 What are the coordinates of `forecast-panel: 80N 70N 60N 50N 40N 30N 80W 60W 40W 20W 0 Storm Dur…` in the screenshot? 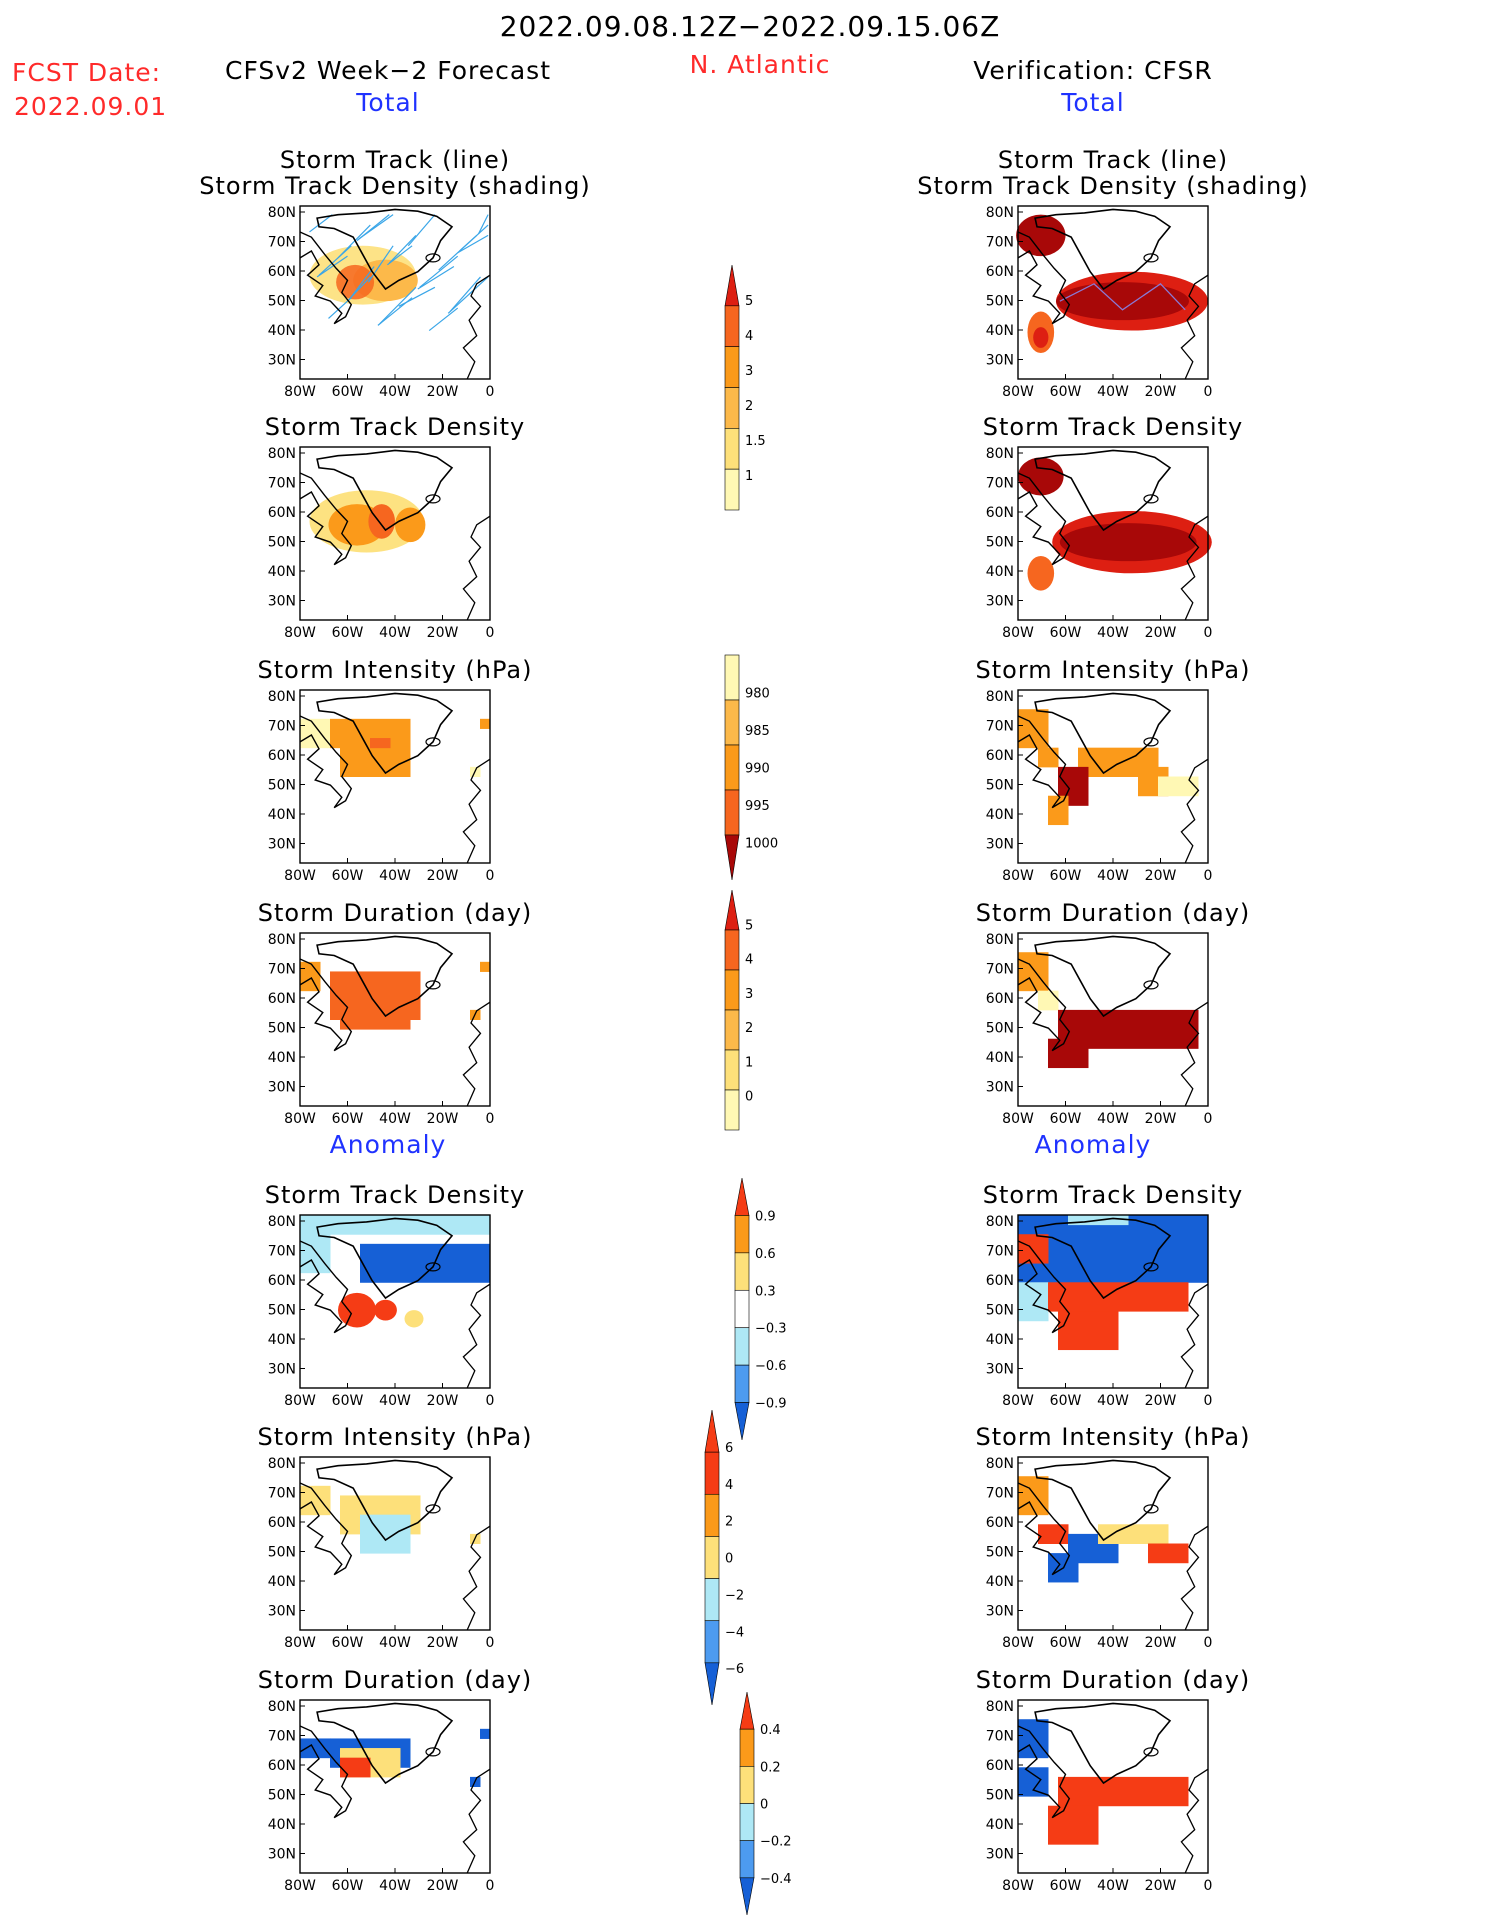 It's located at (395, 1013).